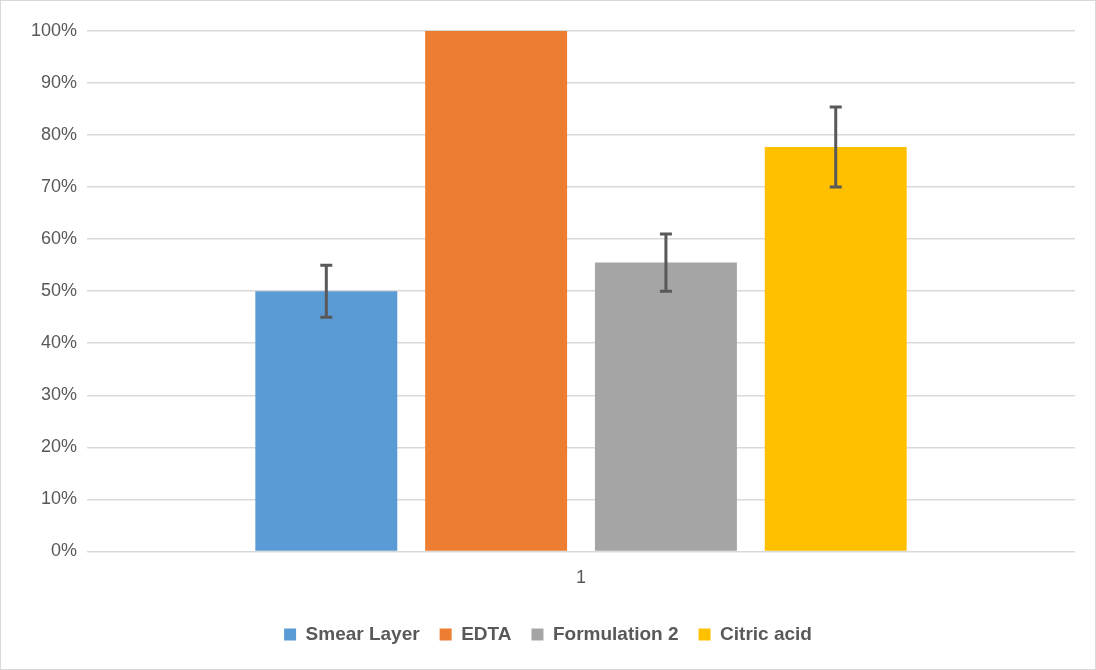 Image resolution: width=1096 pixels, height=670 pixels. What do you see at coordinates (59, 186) in the screenshot?
I see `y-tick-label: 70%` at bounding box center [59, 186].